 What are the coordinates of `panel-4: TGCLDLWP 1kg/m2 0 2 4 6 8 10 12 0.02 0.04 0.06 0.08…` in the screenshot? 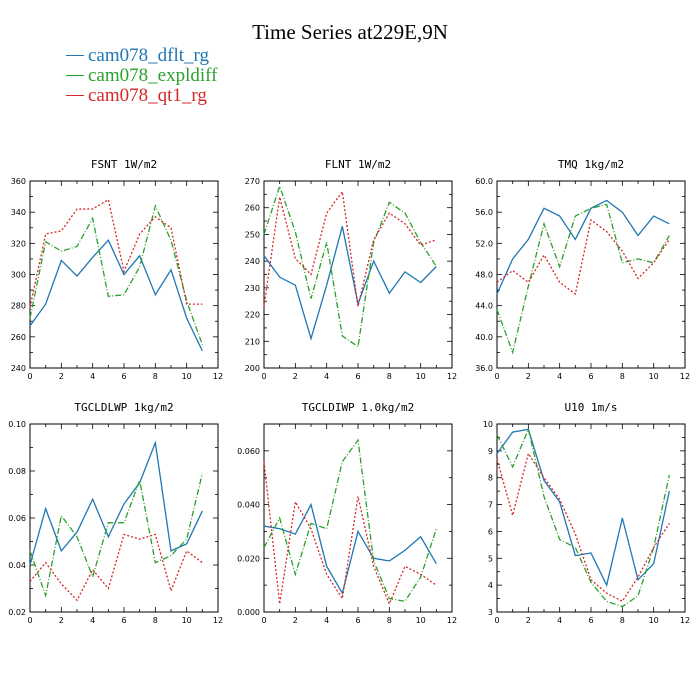 It's located at (115, 513).